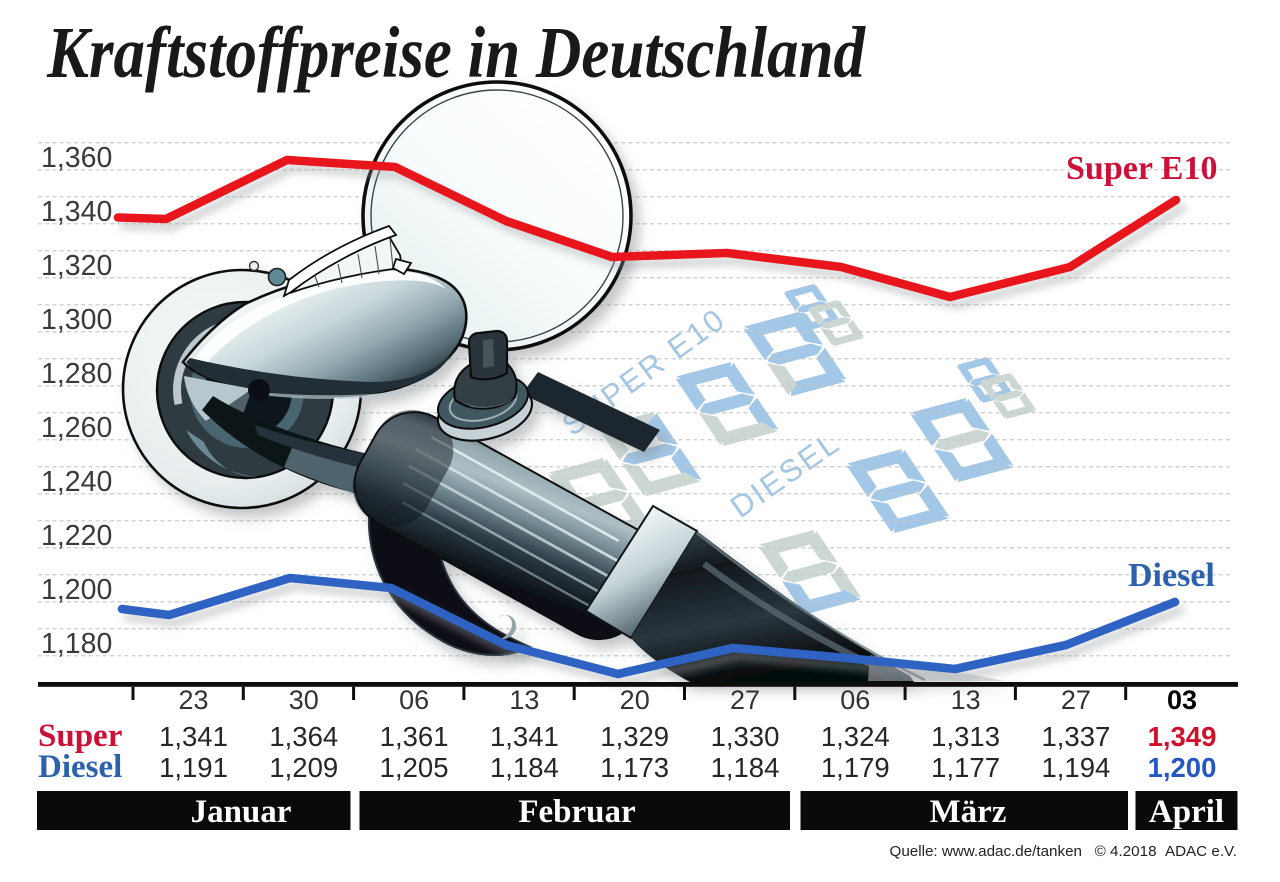  Describe the element at coordinates (855, 767) in the screenshot. I see `svg-text: 1,179` at that location.